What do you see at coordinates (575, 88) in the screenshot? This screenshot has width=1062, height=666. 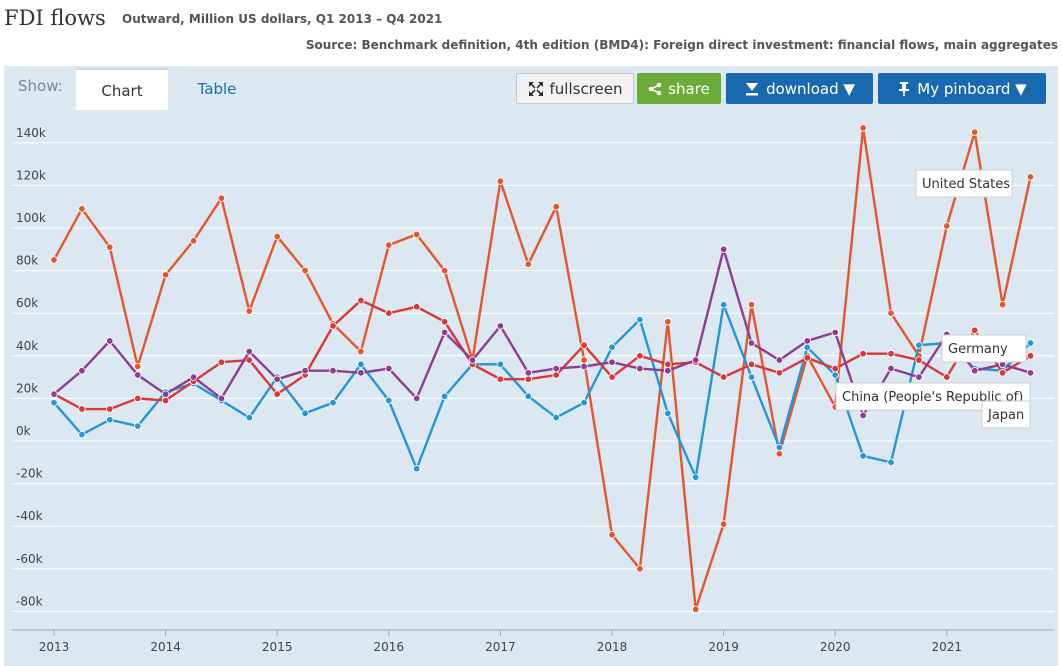 I see `fullscreen-button: fullscreen` at bounding box center [575, 88].